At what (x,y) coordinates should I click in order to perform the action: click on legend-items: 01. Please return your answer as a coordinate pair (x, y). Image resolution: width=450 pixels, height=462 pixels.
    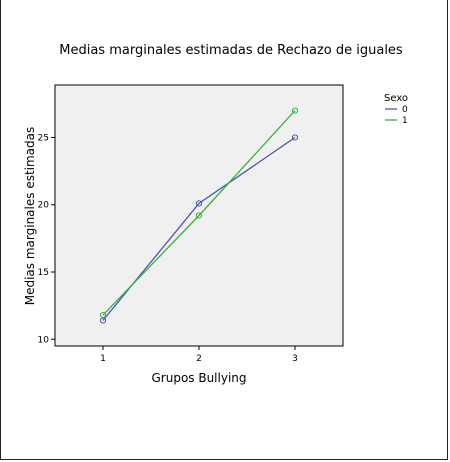
    Looking at the image, I should click on (396, 115).